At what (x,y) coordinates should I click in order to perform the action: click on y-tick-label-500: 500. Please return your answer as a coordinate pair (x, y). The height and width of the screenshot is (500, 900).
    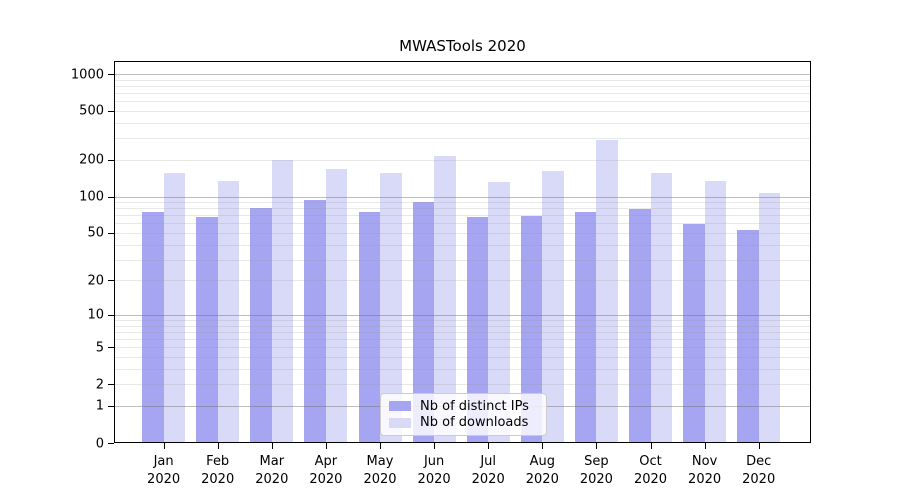
    Looking at the image, I should click on (91, 111).